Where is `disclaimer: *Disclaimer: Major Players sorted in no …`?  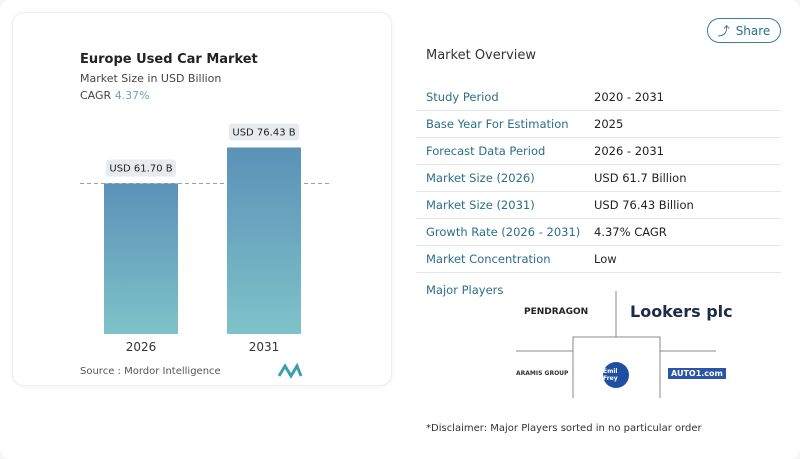 disclaimer: *Disclaimer: Major Players sorted in no … is located at coordinates (564, 428).